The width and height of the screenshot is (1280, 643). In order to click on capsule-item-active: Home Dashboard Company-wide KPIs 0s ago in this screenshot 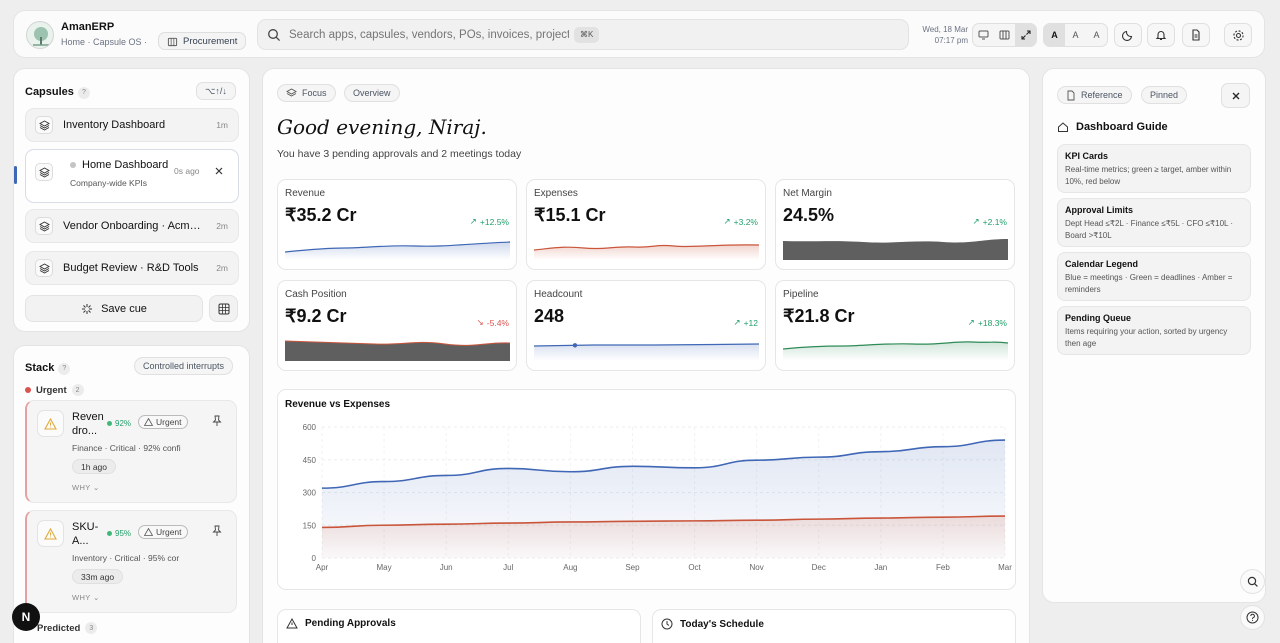, I will do `click(126, 176)`.